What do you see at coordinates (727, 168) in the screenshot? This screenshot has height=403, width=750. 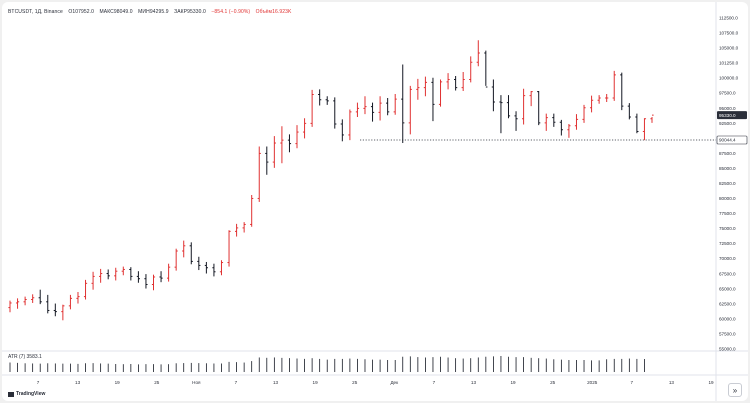 I see `price-axis-label: 85000.0` at bounding box center [727, 168].